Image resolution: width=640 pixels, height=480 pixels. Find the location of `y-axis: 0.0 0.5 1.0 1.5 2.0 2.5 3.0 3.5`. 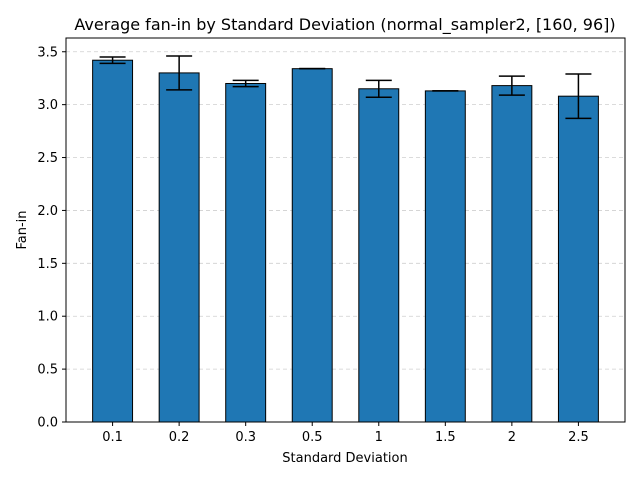

y-axis: 0.0 0.5 1.0 1.5 2.0 2.5 3.0 3.5 is located at coordinates (51, 238).